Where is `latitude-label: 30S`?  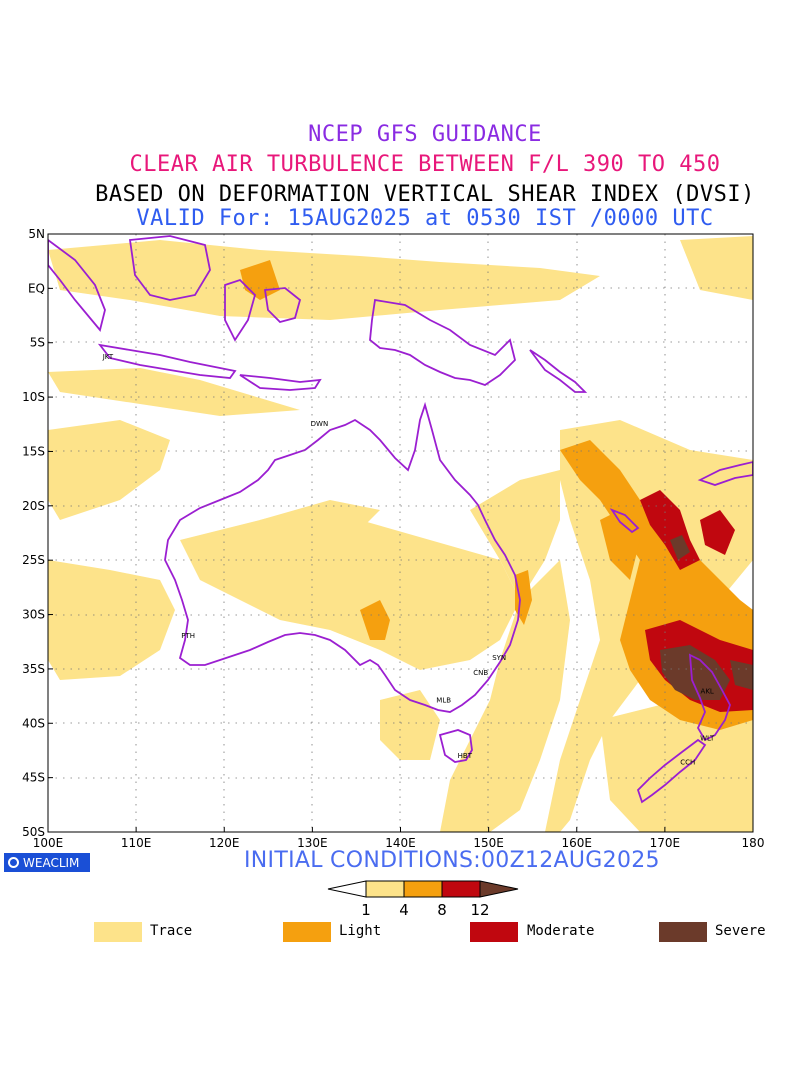 latitude-label: 30S is located at coordinates (33, 615).